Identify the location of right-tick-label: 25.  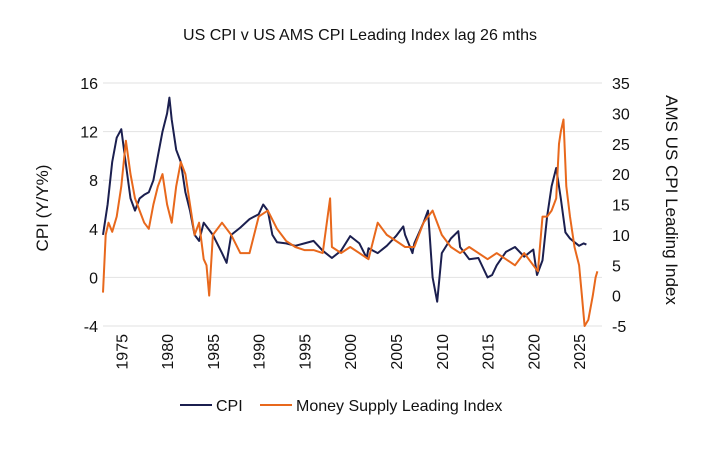
(621, 145).